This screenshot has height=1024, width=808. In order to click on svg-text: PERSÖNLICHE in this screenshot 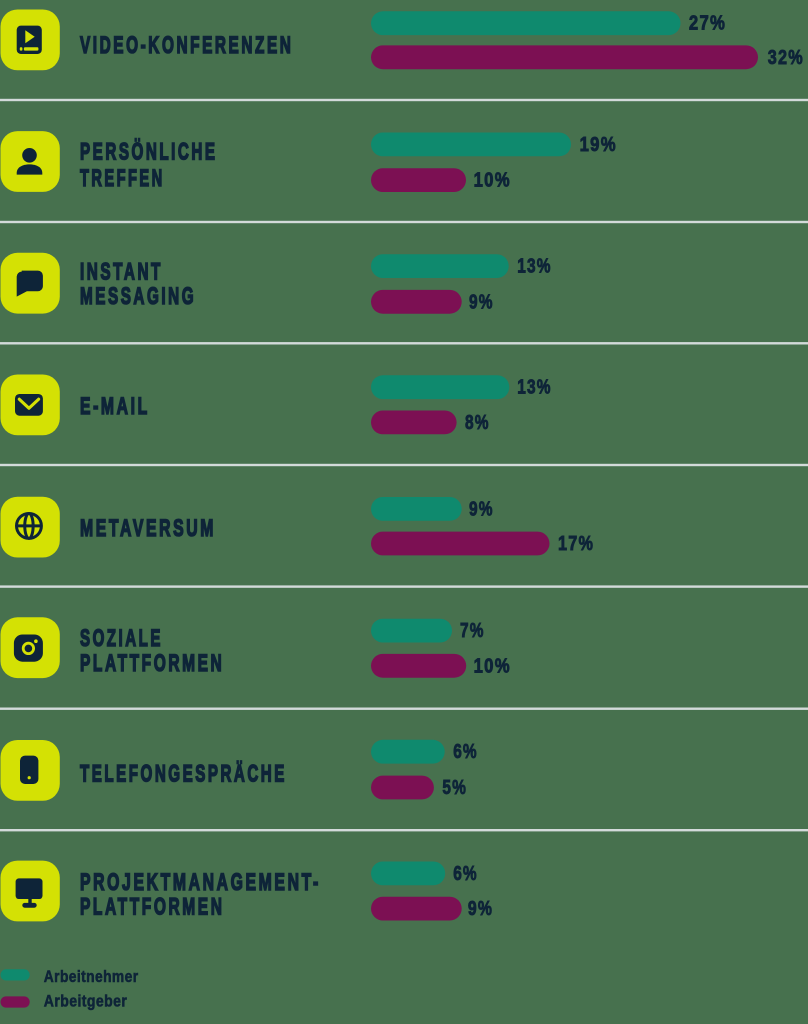, I will do `click(149, 151)`.